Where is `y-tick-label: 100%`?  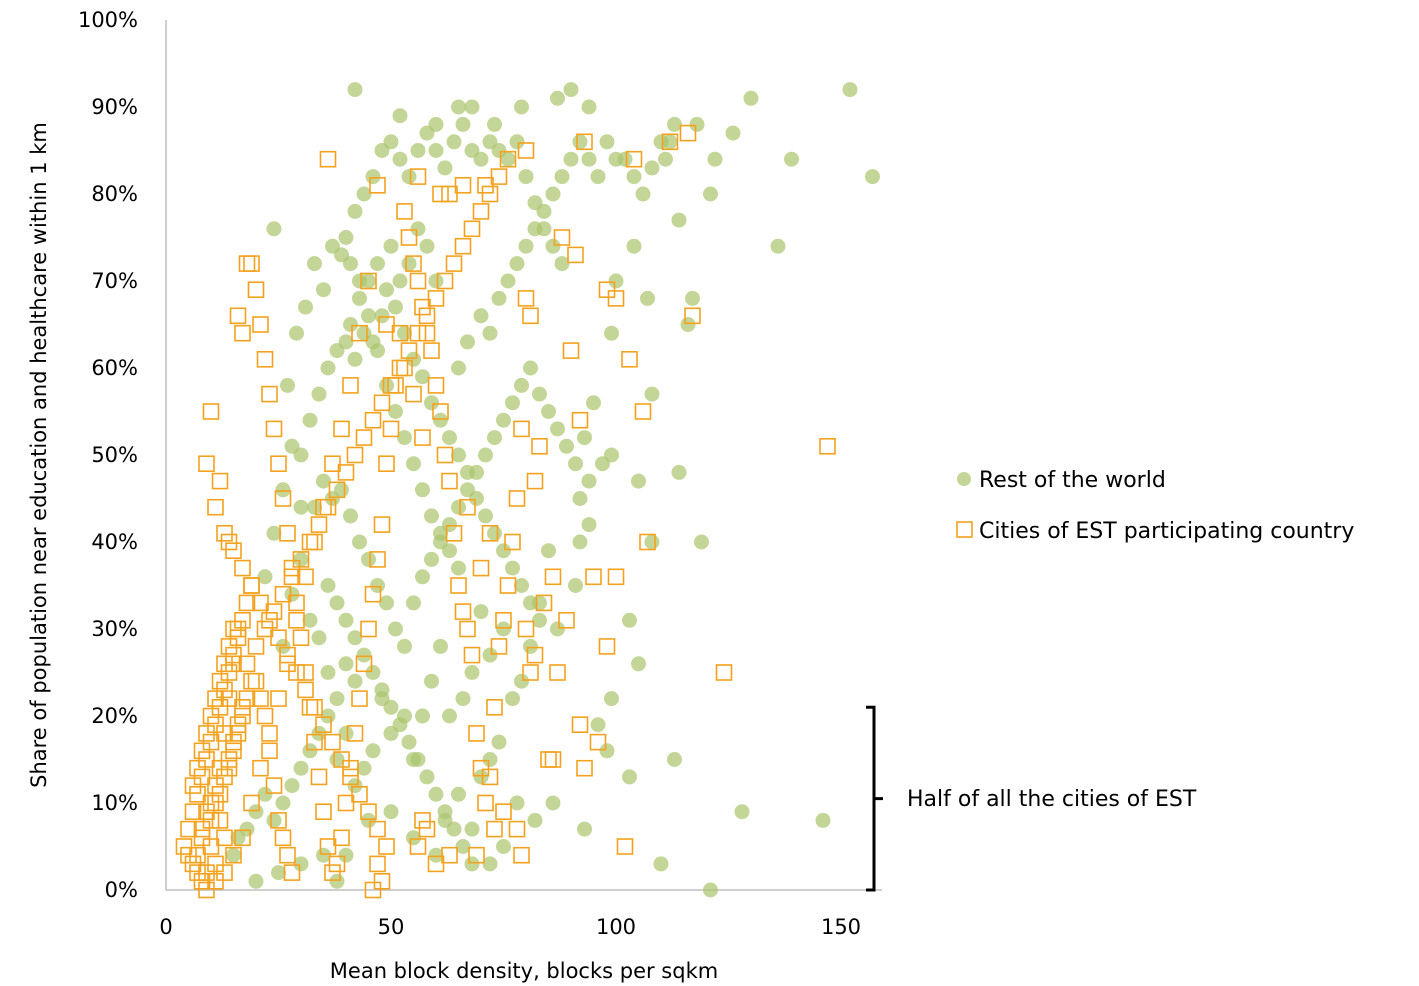
y-tick-label: 100% is located at coordinates (108, 20).